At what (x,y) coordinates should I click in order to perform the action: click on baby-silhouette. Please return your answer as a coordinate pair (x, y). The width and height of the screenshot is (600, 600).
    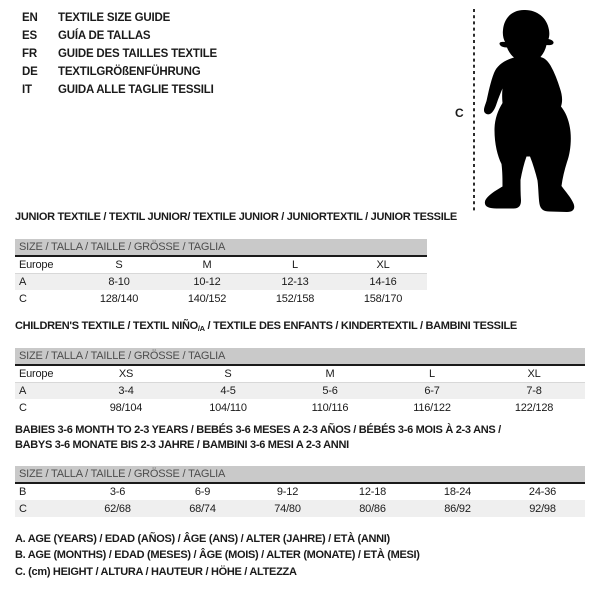
    Looking at the image, I should click on (529, 110).